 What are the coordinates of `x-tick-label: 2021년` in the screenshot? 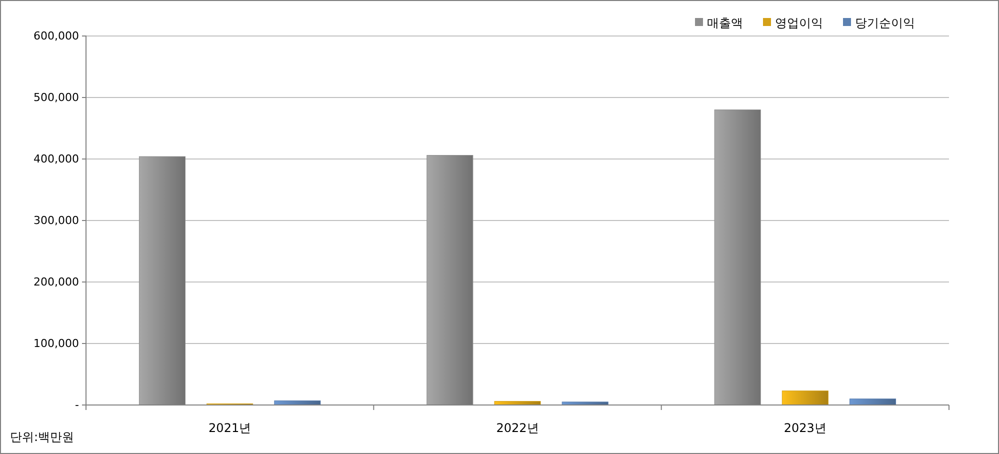 It's located at (230, 428).